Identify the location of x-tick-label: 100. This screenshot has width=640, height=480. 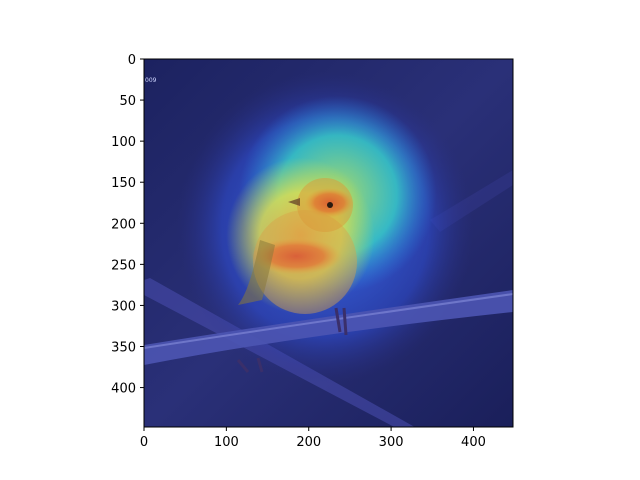
(226, 442).